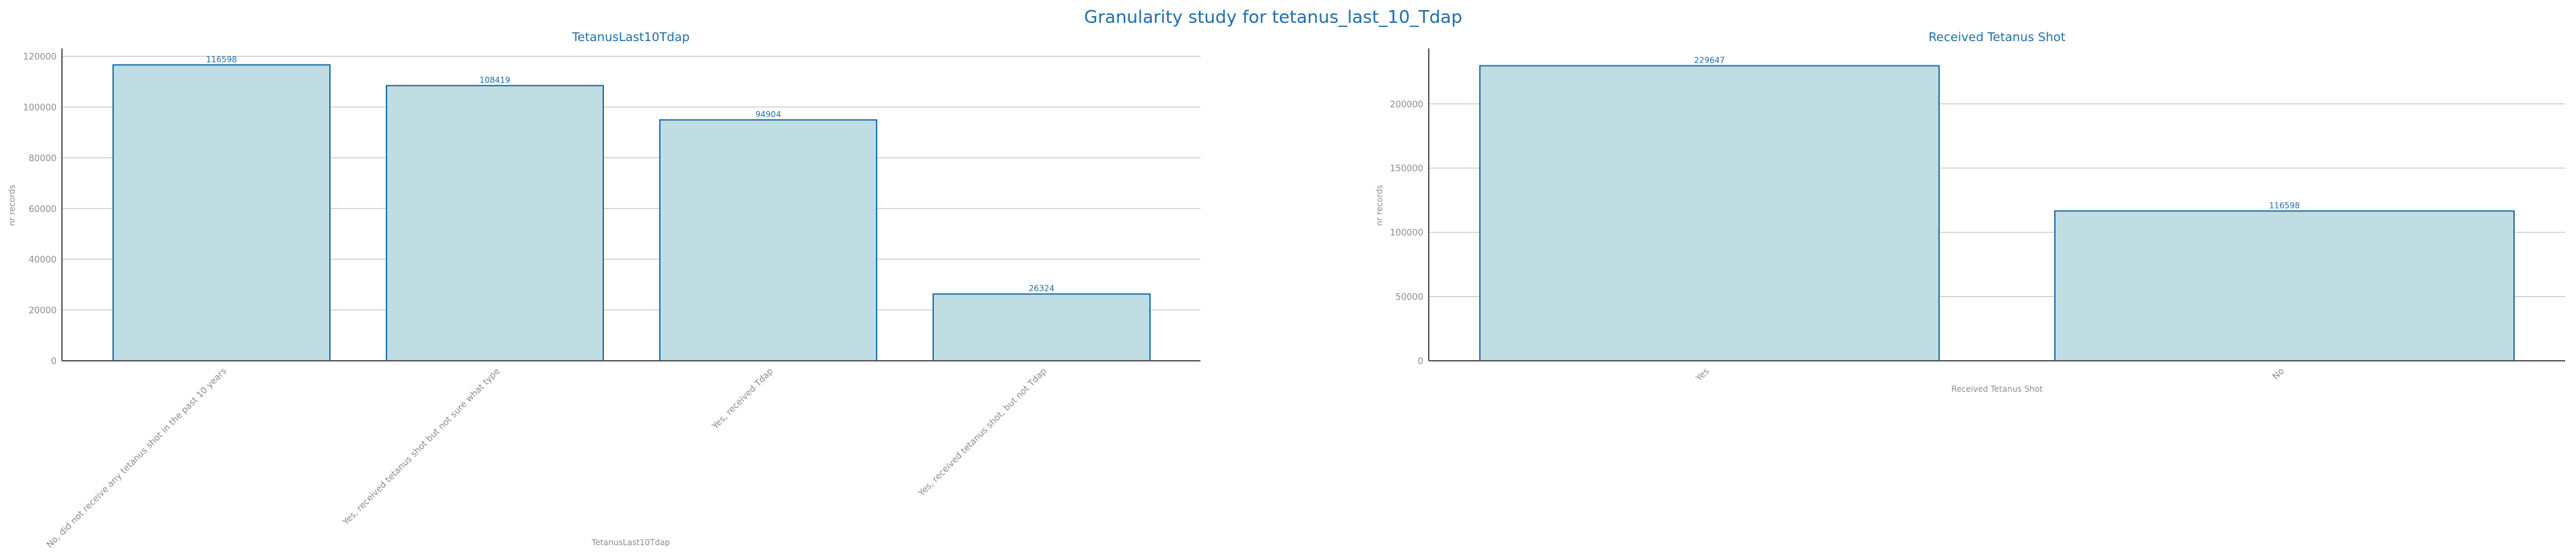  I want to click on x-tick-label: No, so click(2278, 374).